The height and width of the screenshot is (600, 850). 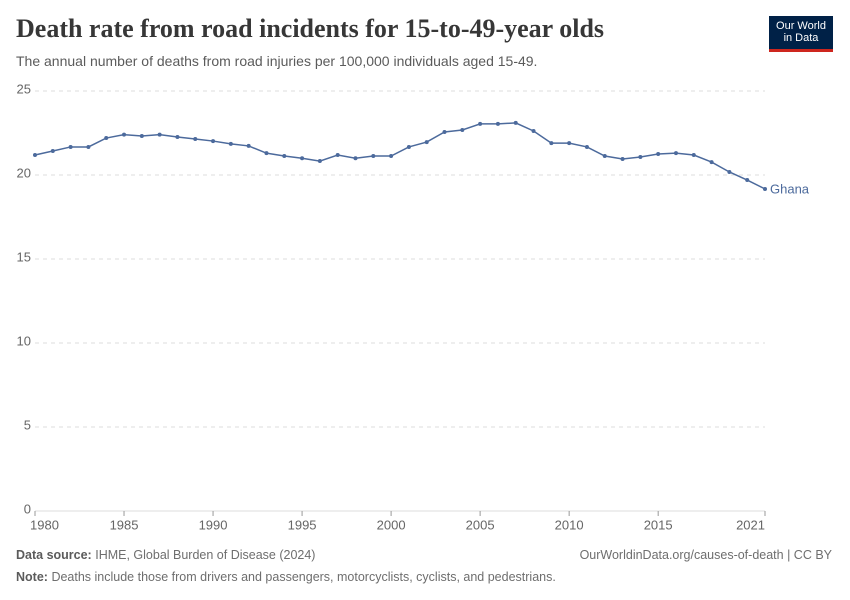 What do you see at coordinates (27, 424) in the screenshot?
I see `y-tick-label: 5` at bounding box center [27, 424].